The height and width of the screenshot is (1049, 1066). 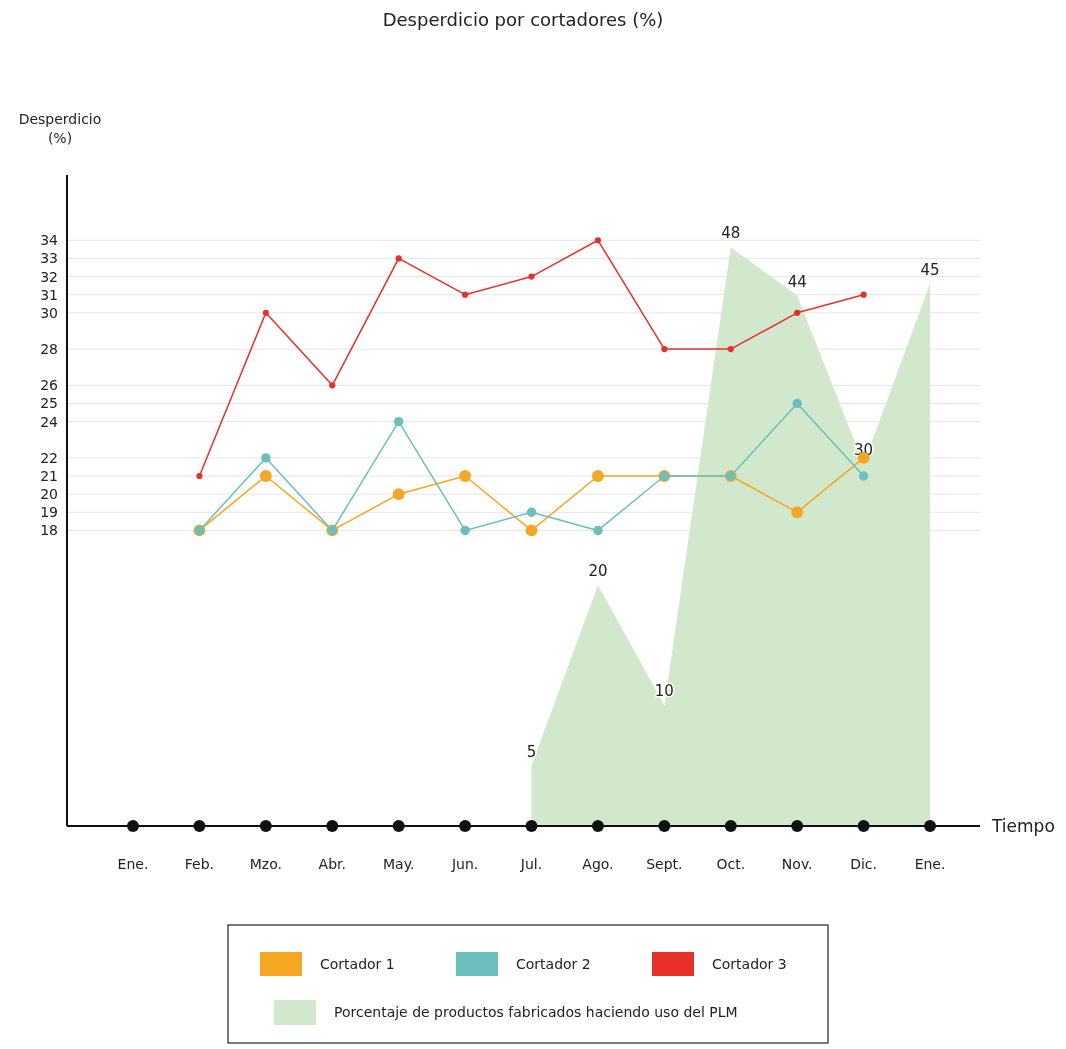 What do you see at coordinates (864, 864) in the screenshot?
I see `x-tick-label: Dic.` at bounding box center [864, 864].